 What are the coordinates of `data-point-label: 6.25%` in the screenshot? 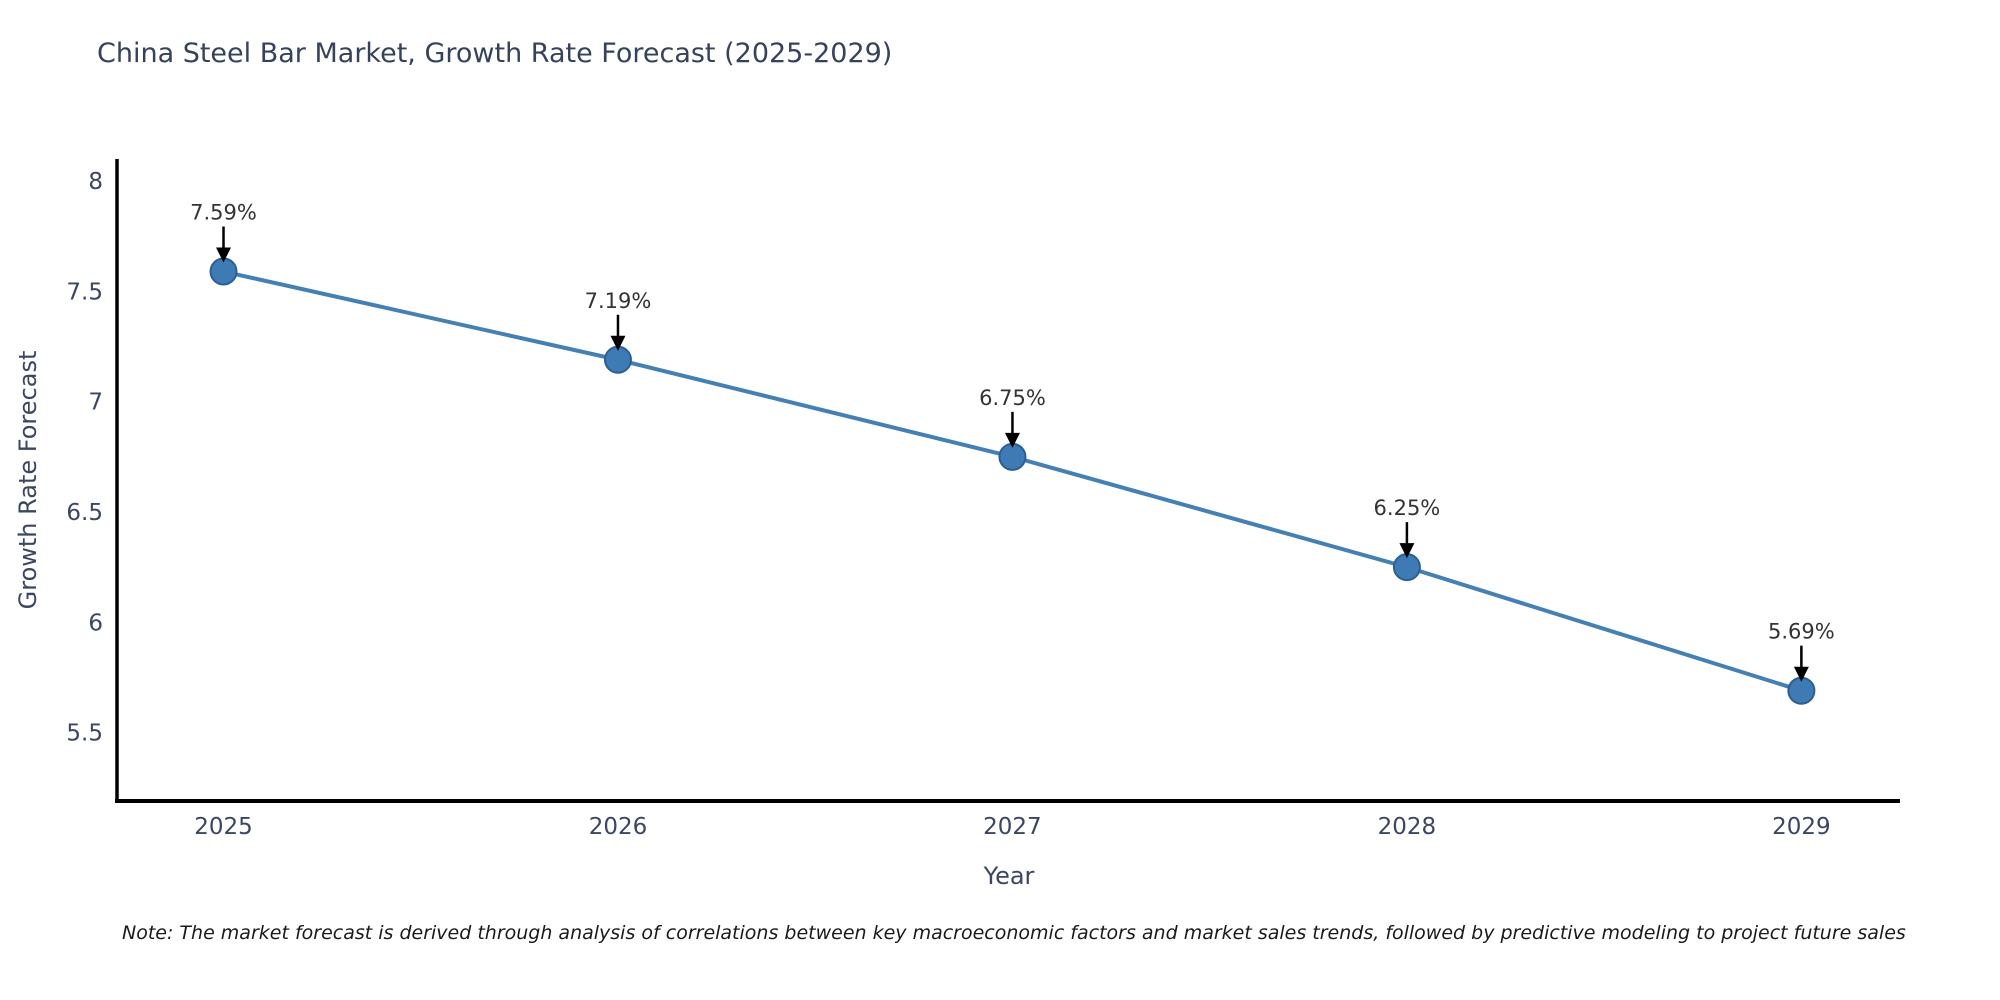 It's located at (1407, 508).